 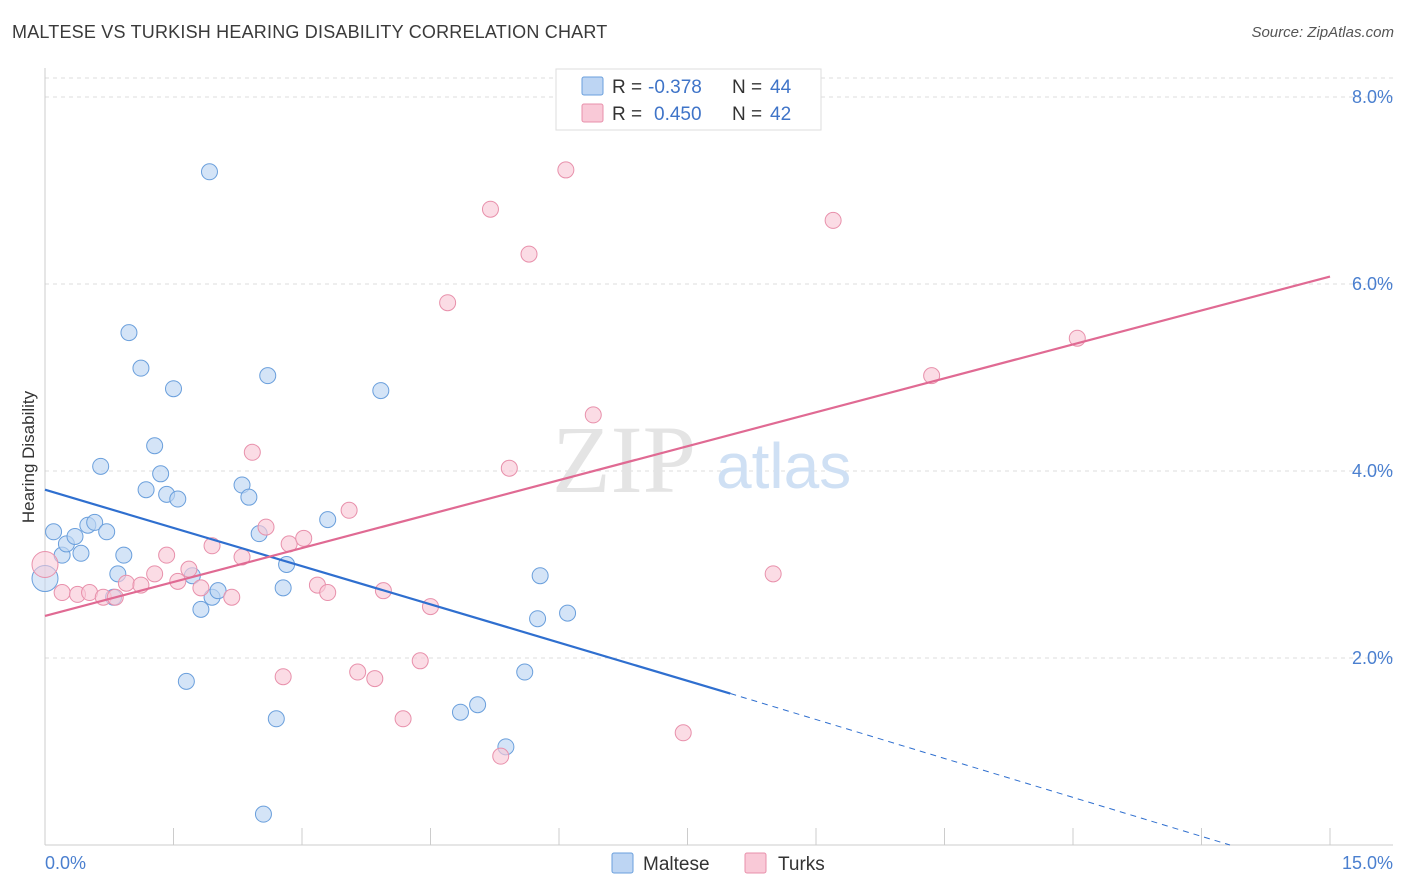 What do you see at coordinates (592, 86) in the screenshot?
I see `legend-maltese-swatch` at bounding box center [592, 86].